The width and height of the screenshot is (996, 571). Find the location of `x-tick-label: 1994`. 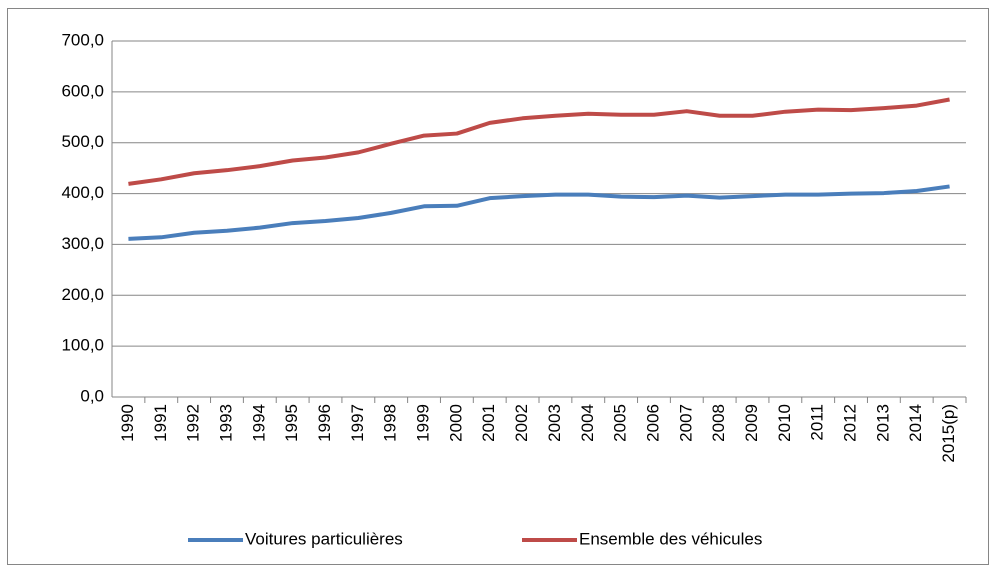

x-tick-label: 1994 is located at coordinates (258, 423).